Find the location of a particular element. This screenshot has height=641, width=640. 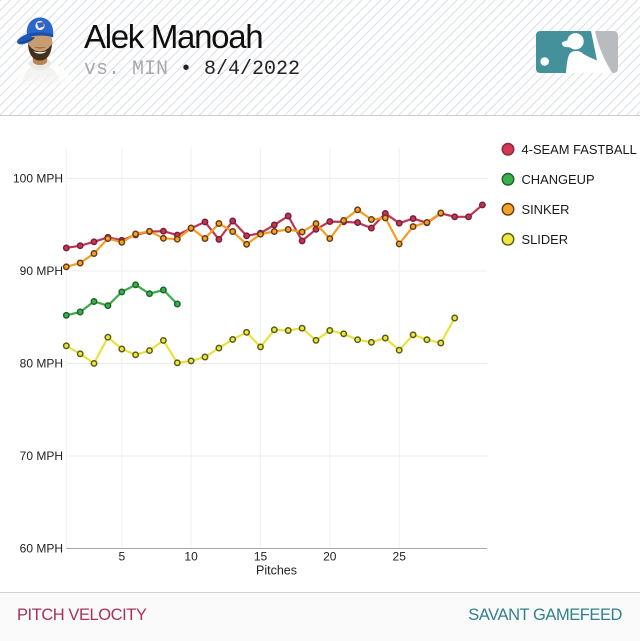

svg-text: 60 MPH is located at coordinates (41, 549).